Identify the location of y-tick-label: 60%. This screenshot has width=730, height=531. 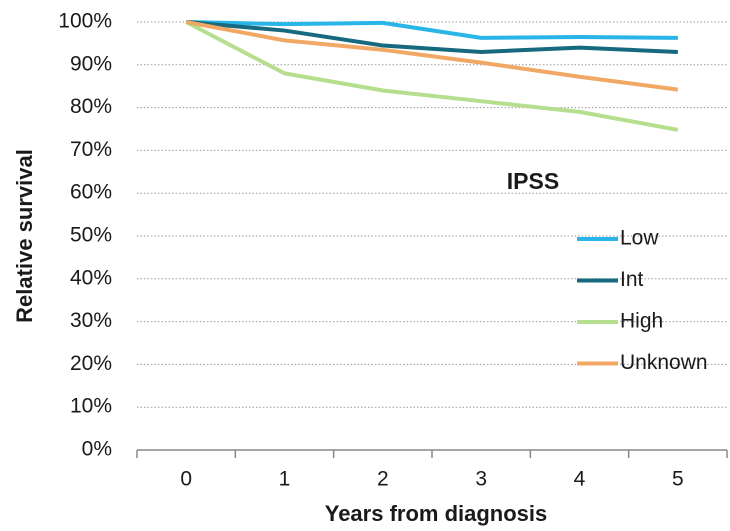
(91, 192).